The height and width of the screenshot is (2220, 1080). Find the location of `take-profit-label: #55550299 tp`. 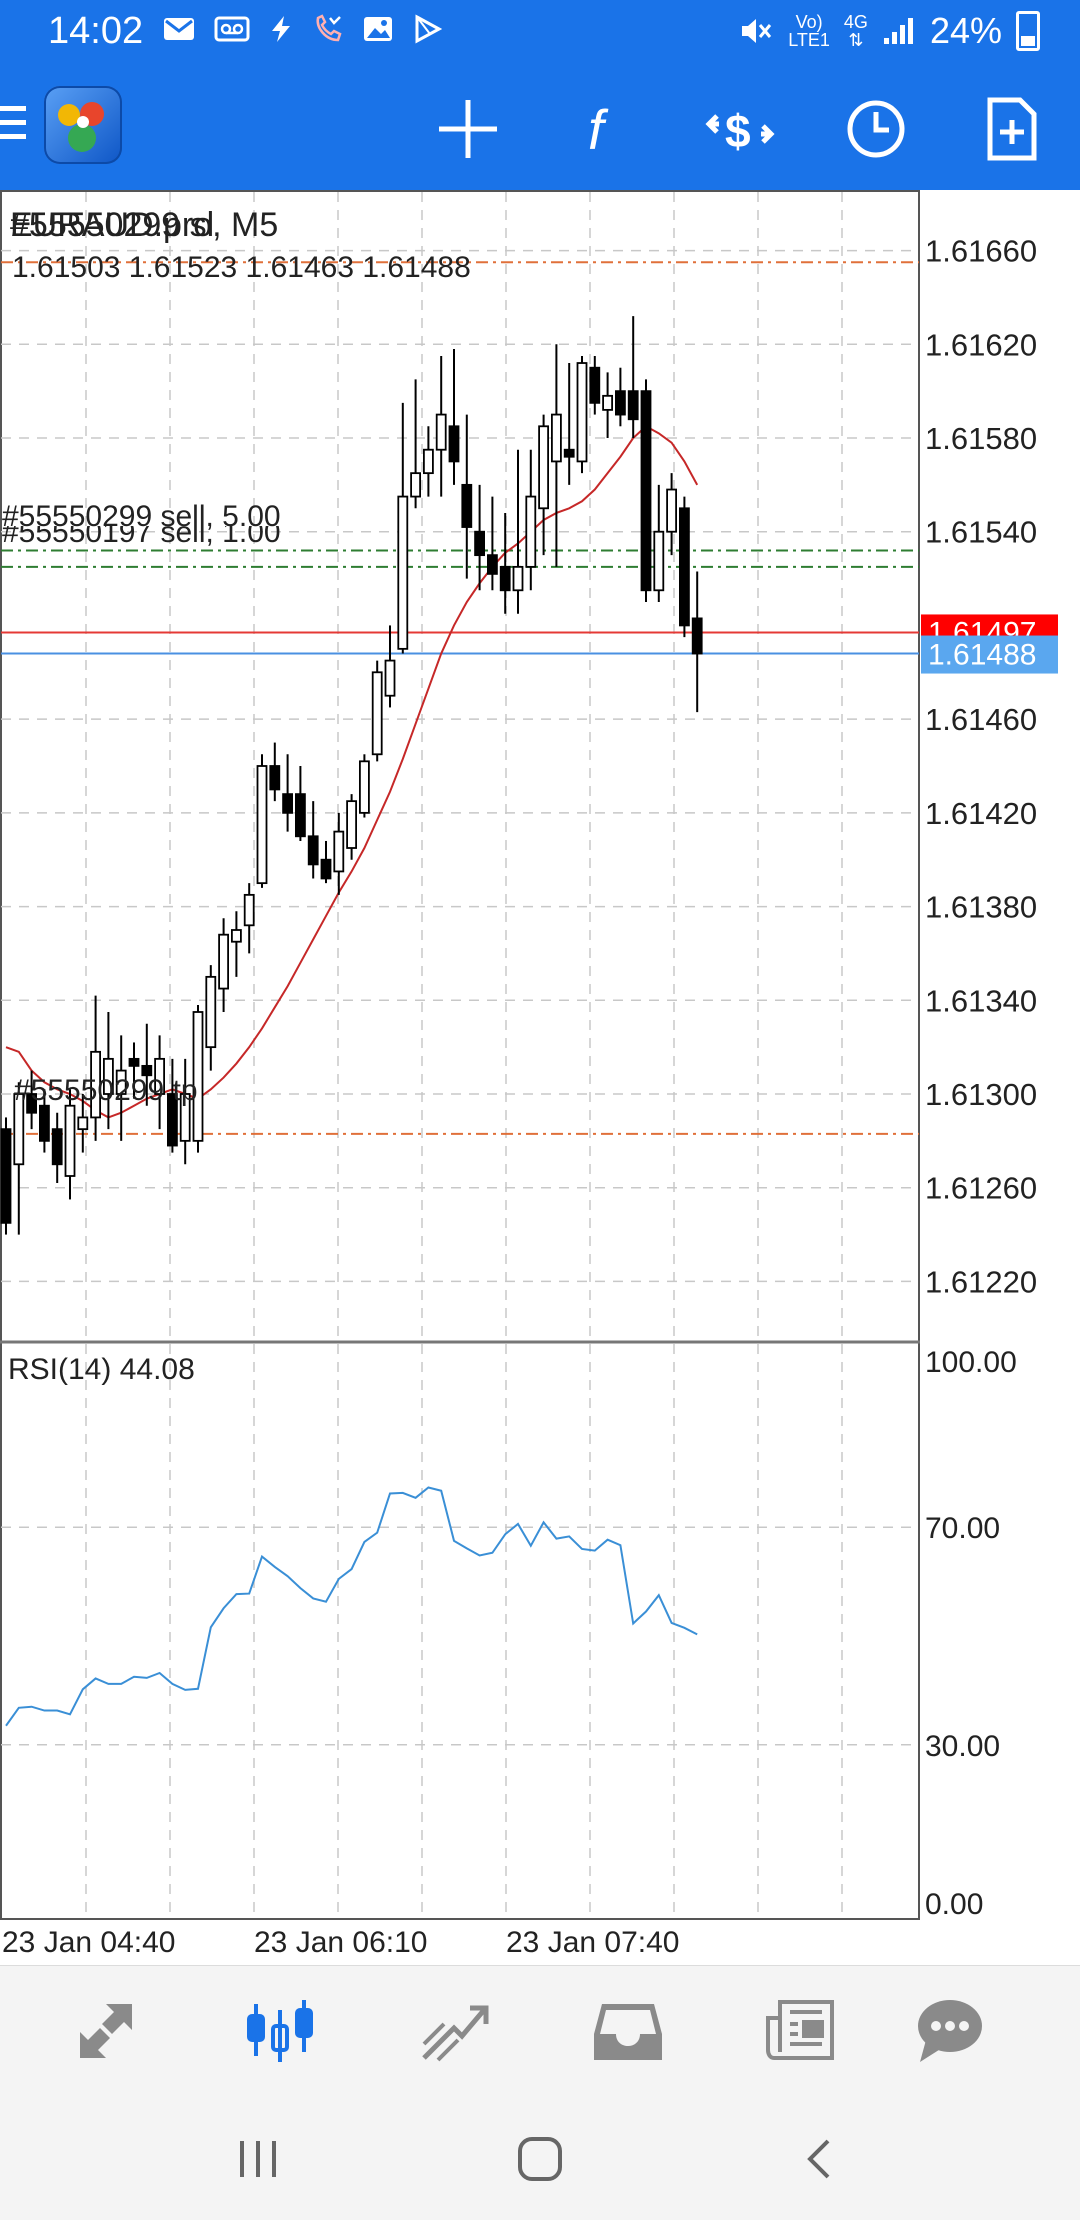

take-profit-label: #55550299 tp is located at coordinates (106, 1090).